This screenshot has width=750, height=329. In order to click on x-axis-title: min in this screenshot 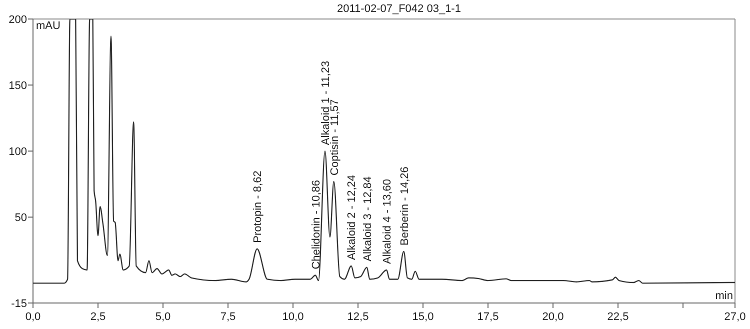, I will do `click(724, 296)`.